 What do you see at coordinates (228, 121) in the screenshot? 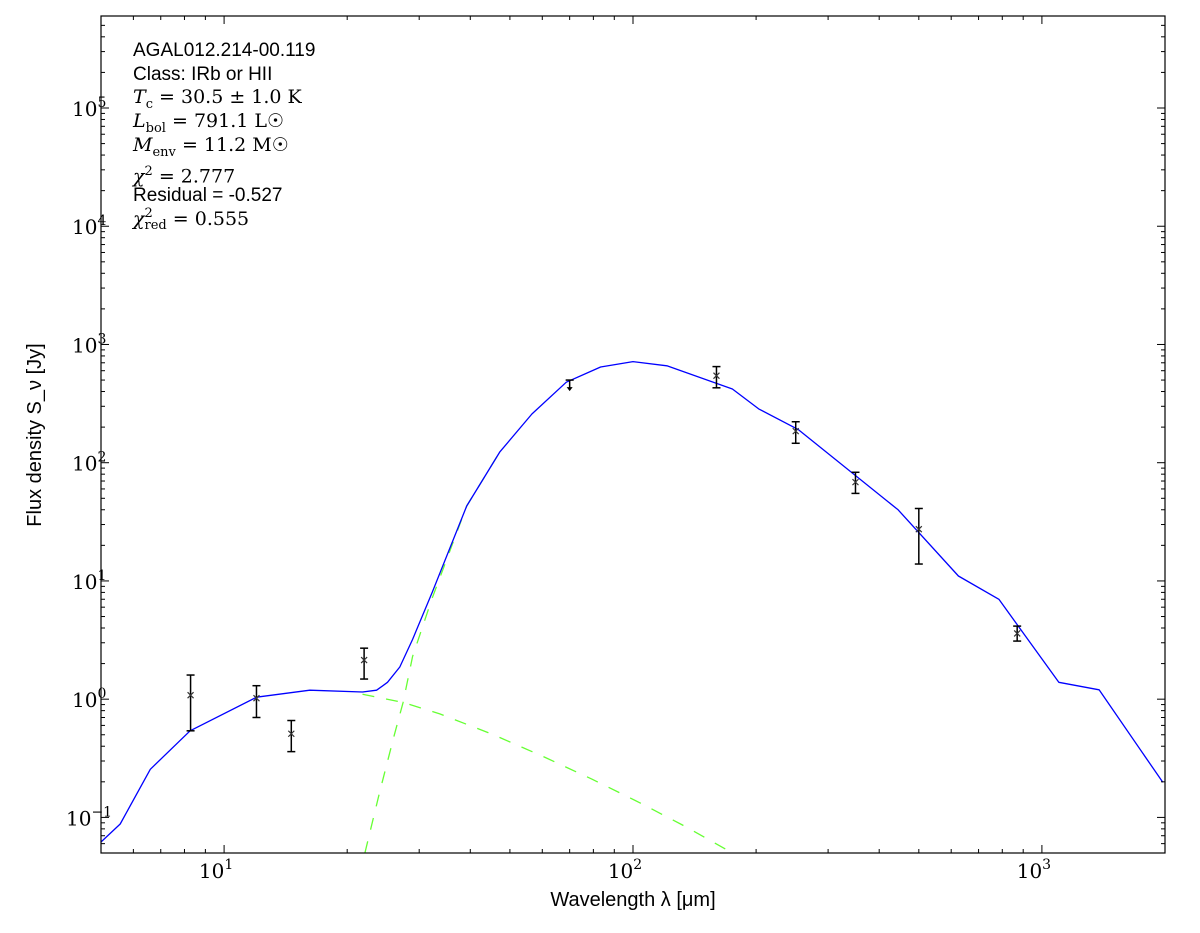
I see `lbol-value: = 791.1 L☉` at bounding box center [228, 121].